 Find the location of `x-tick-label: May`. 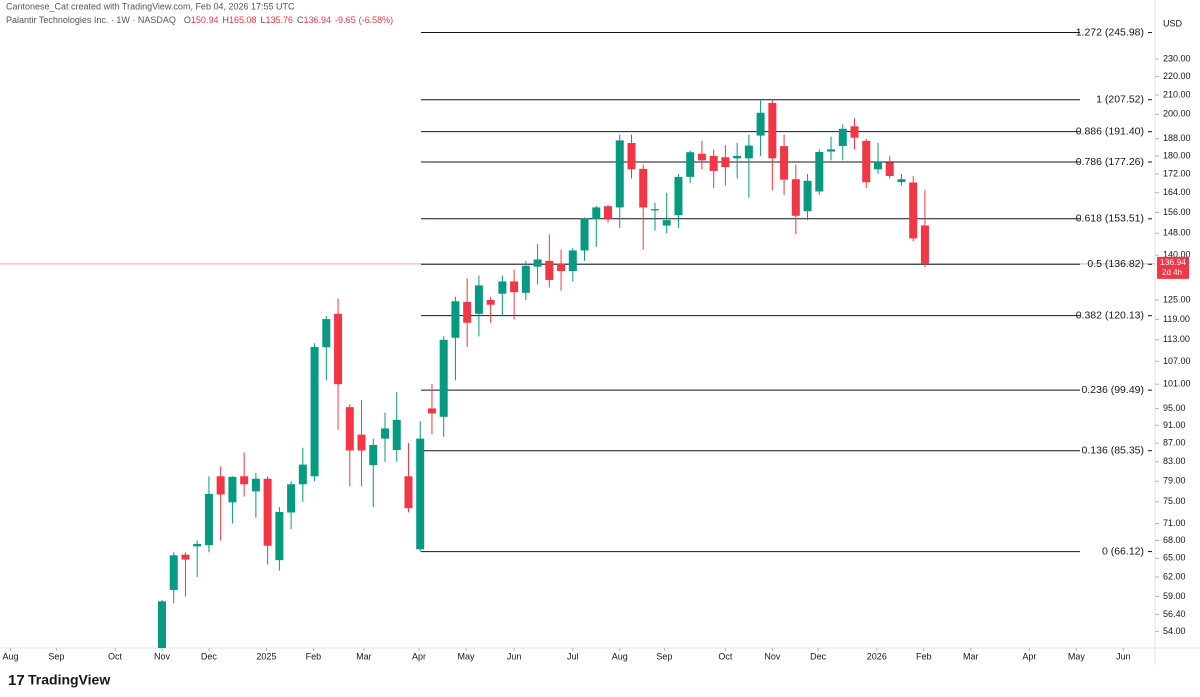

x-tick-label: May is located at coordinates (1077, 656).